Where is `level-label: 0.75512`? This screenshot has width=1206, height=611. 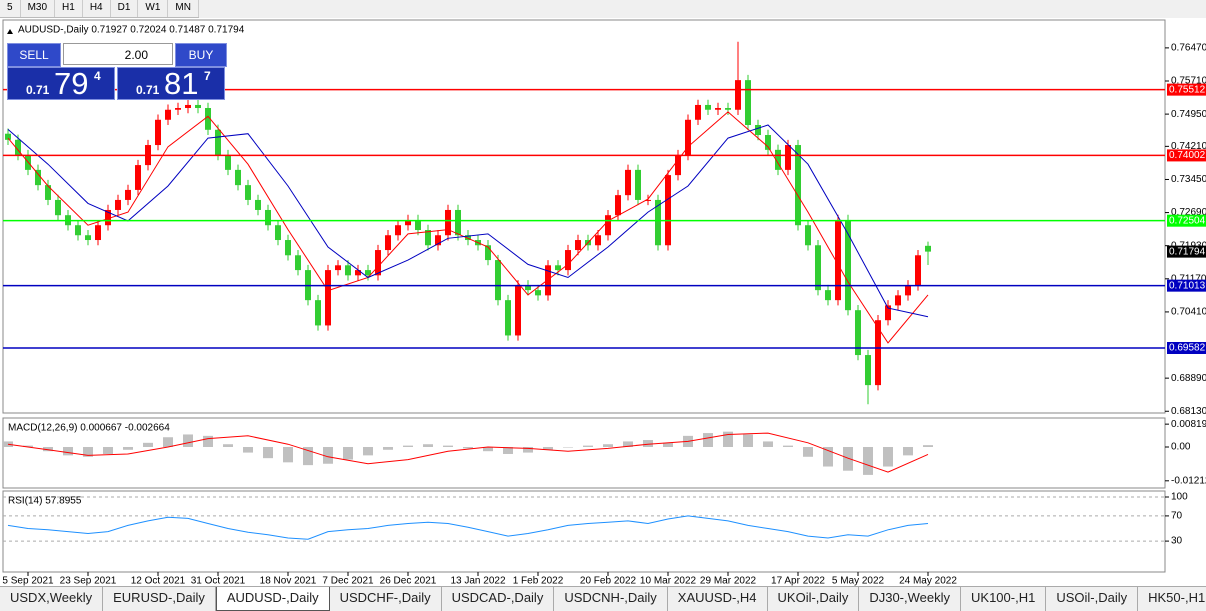 level-label: 0.75512 is located at coordinates (1187, 89).